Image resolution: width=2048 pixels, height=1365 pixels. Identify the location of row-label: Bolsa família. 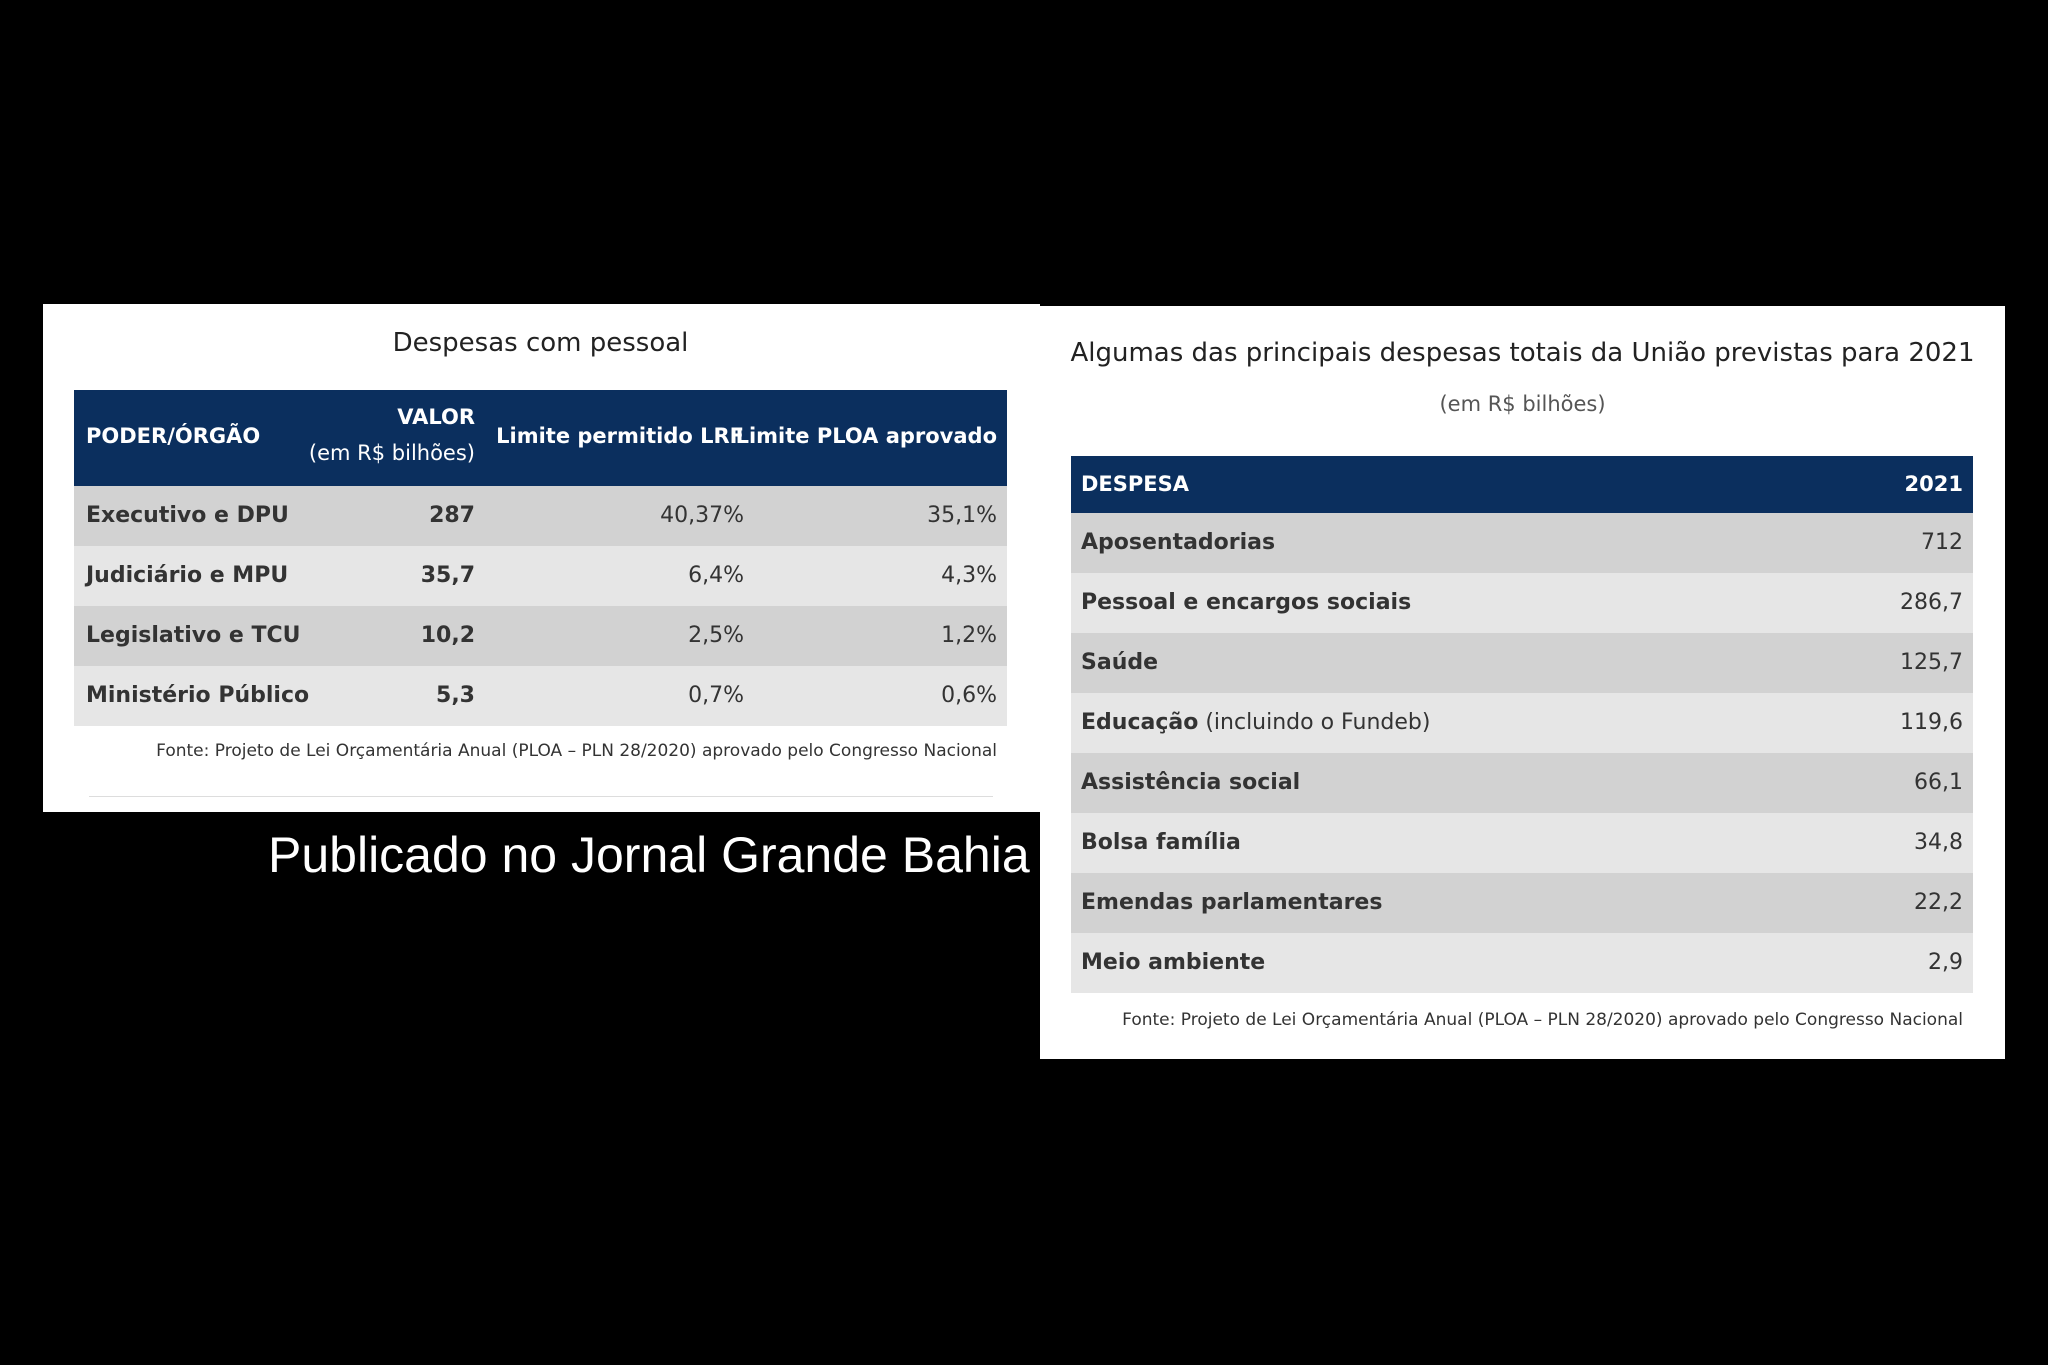
(1161, 842).